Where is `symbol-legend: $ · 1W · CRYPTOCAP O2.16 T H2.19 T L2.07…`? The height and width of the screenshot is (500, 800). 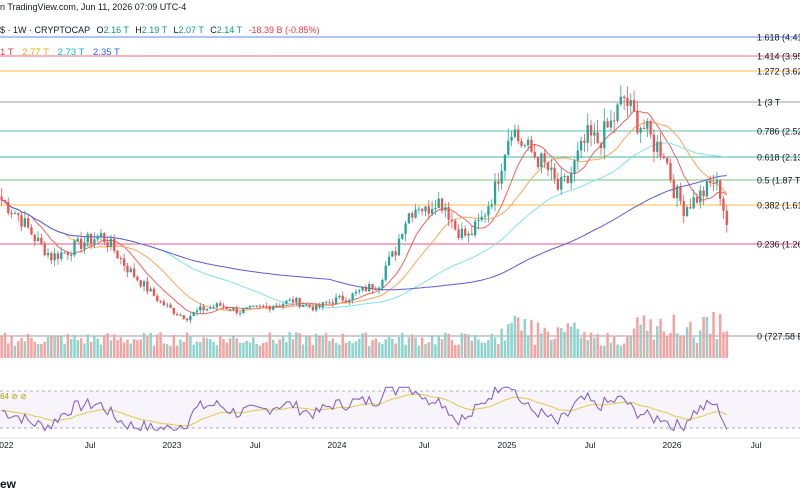
symbol-legend: $ · 1W · CRYPTOCAP O2.16 T H2.19 T L2.07… is located at coordinates (160, 30).